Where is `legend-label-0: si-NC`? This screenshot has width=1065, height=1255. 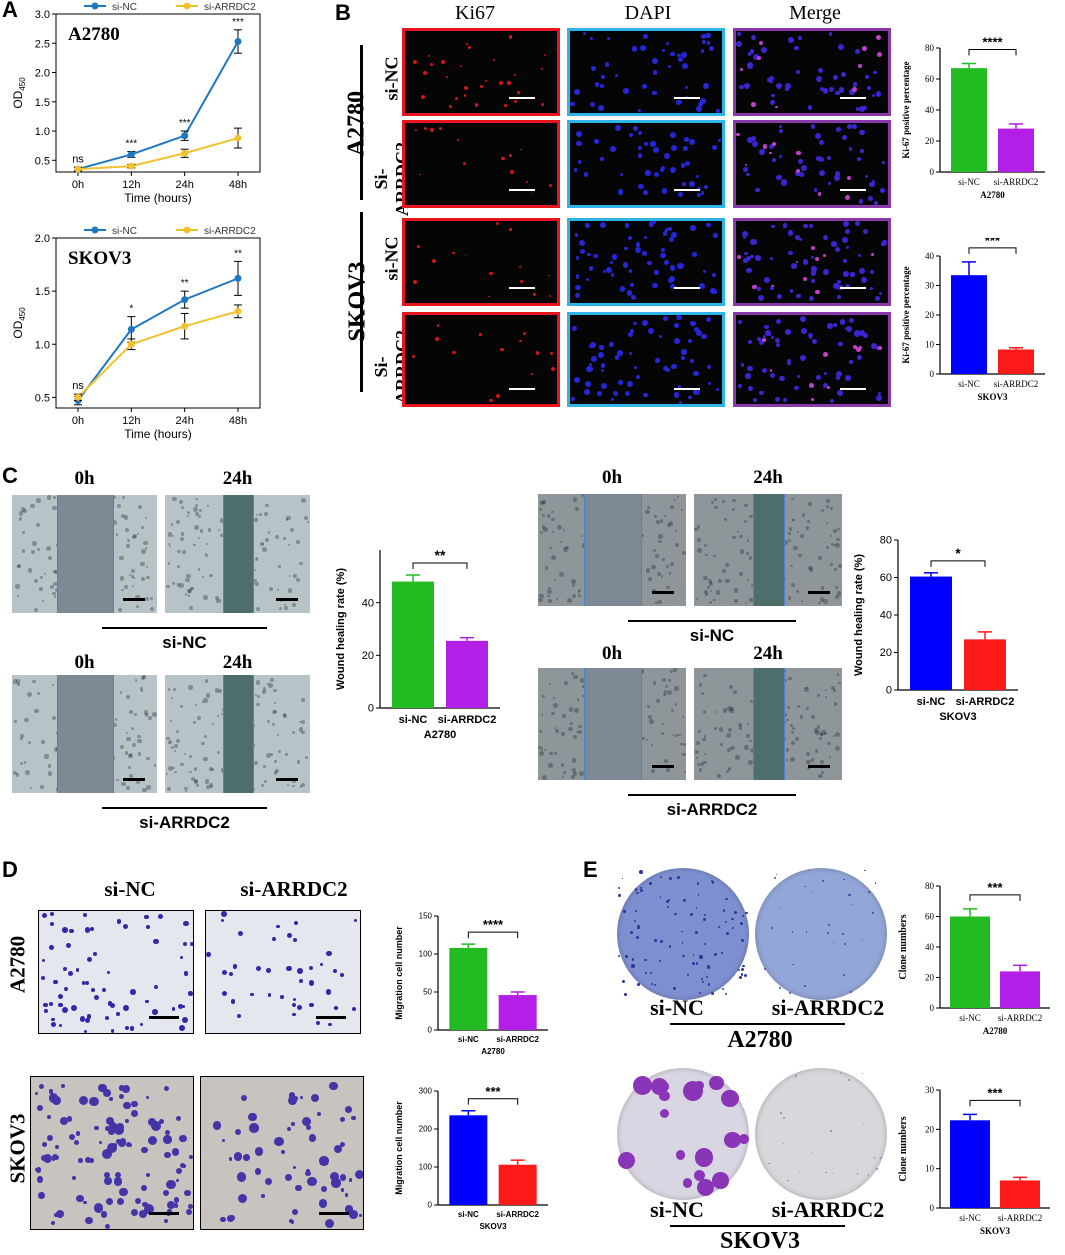
legend-label-0: si-NC is located at coordinates (124, 7).